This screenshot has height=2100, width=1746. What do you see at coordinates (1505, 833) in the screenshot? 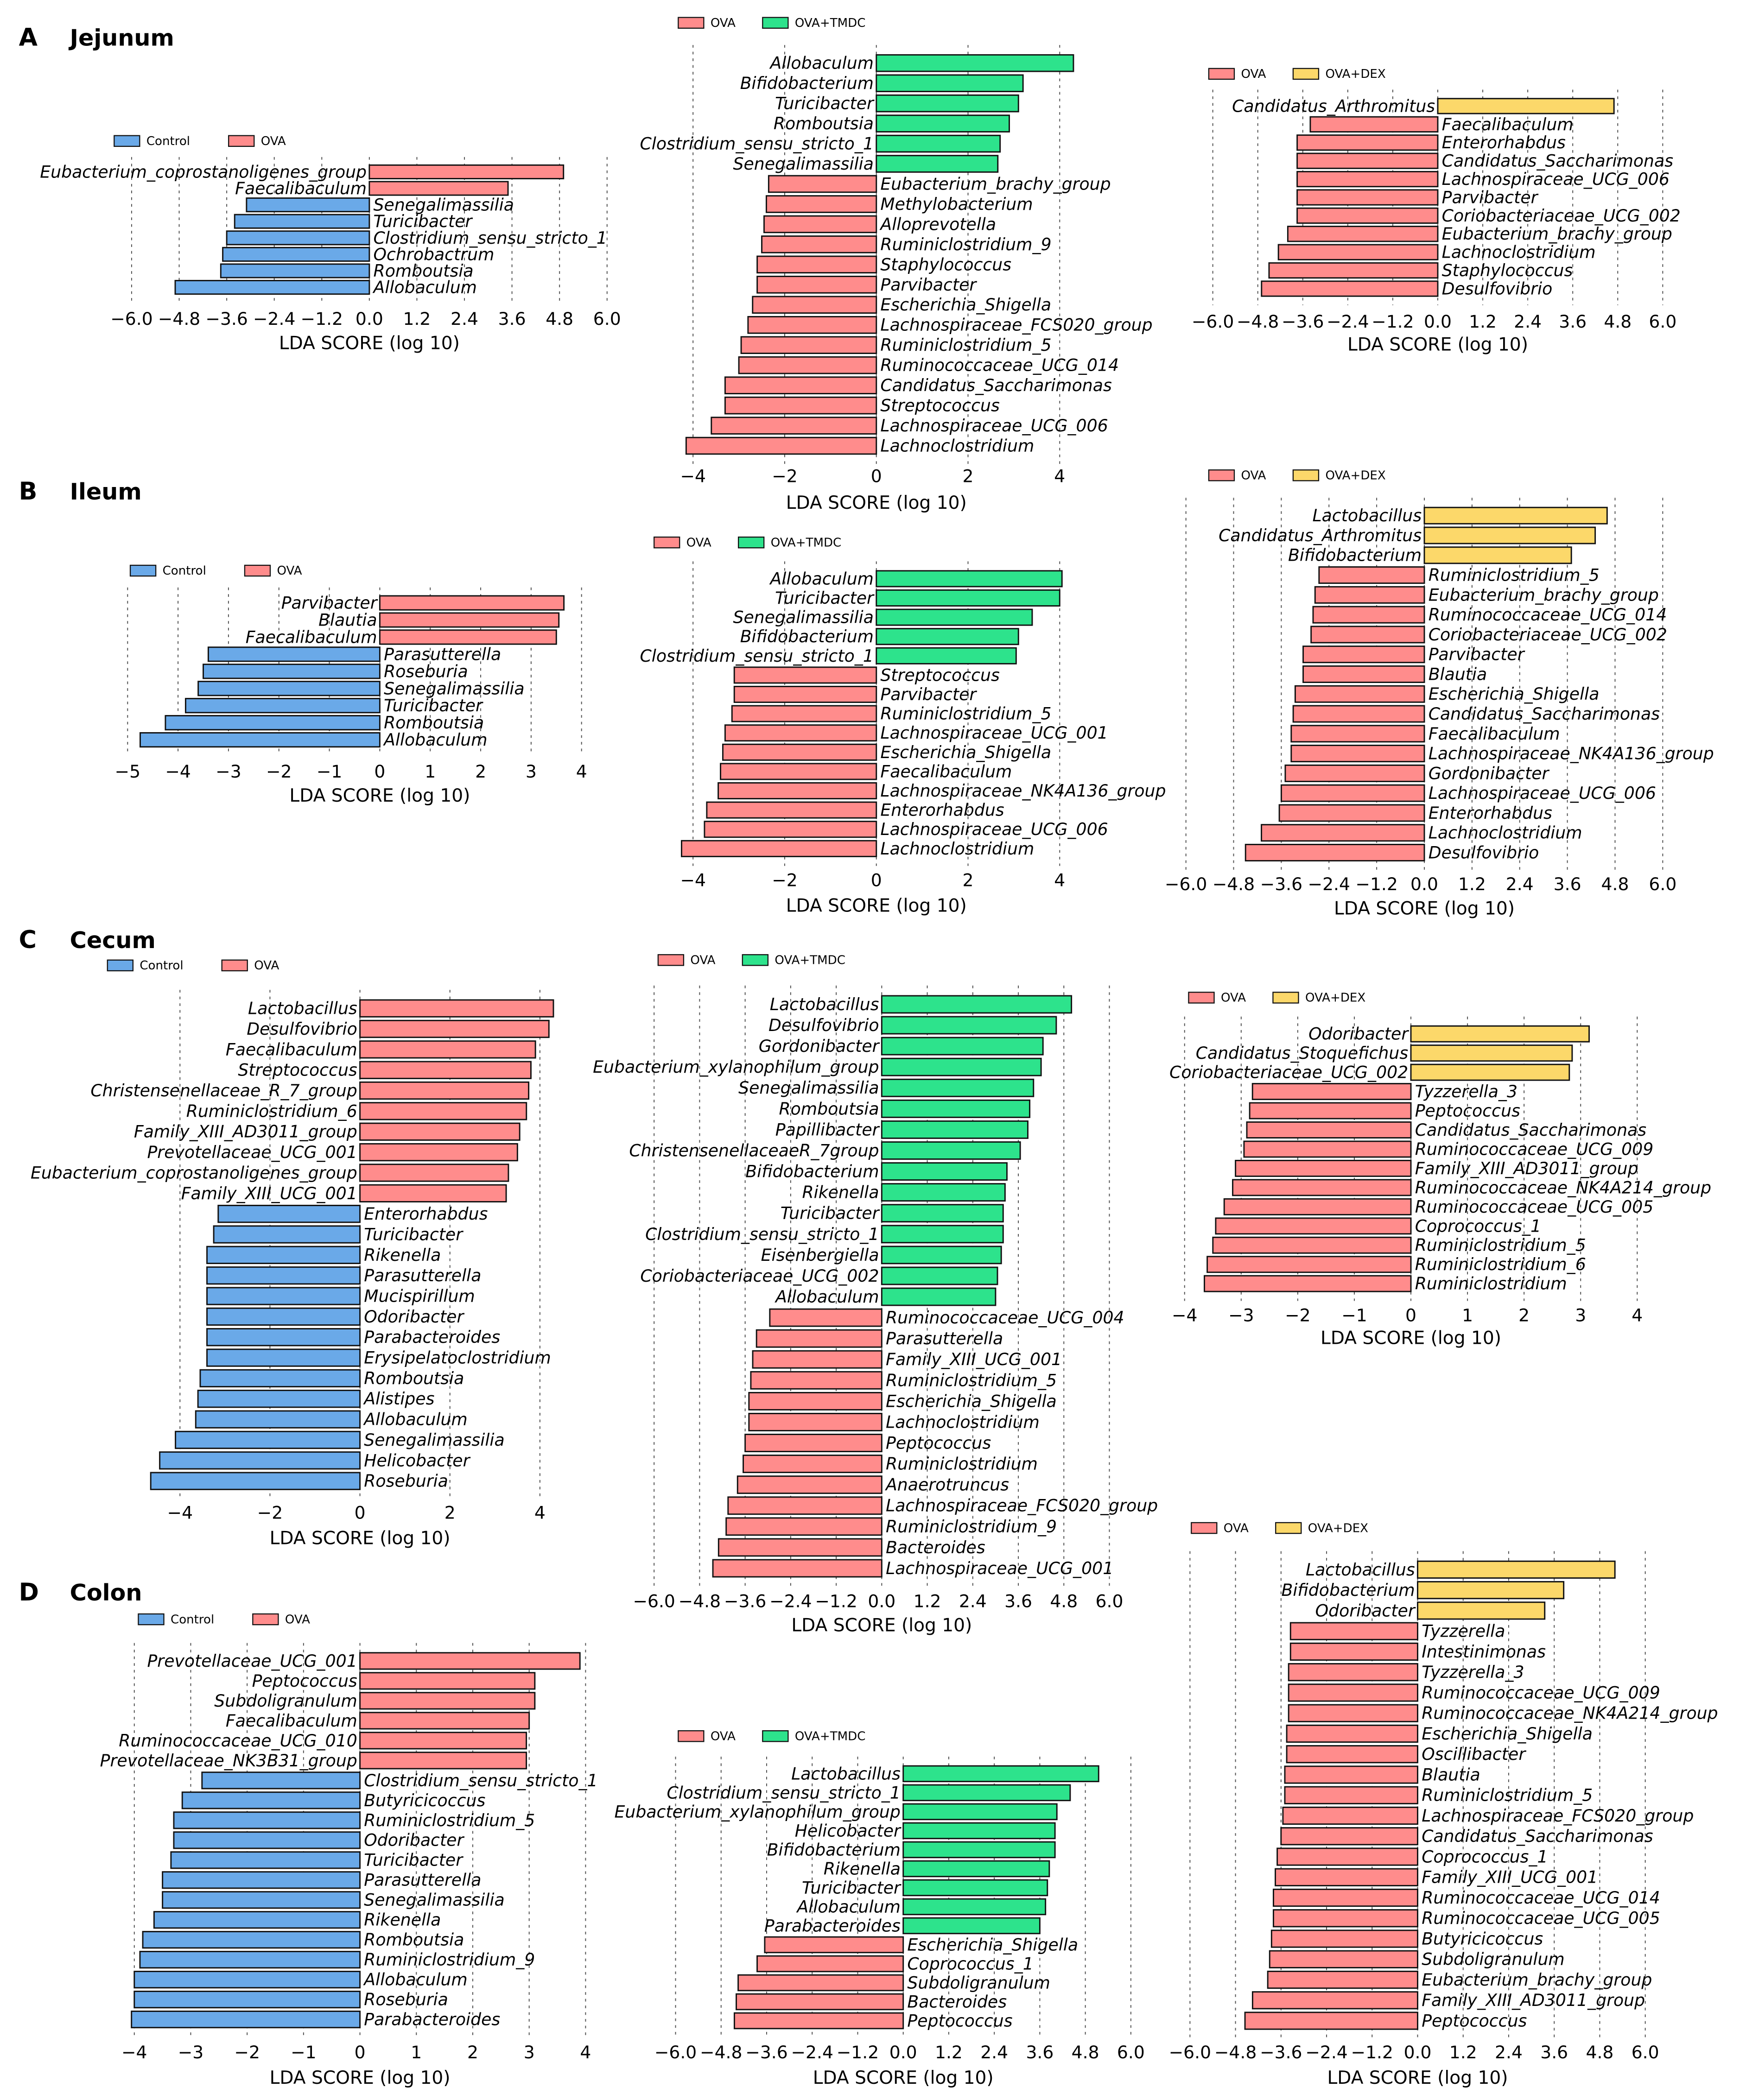
I see `bar-label: Lachnoclostridium` at bounding box center [1505, 833].